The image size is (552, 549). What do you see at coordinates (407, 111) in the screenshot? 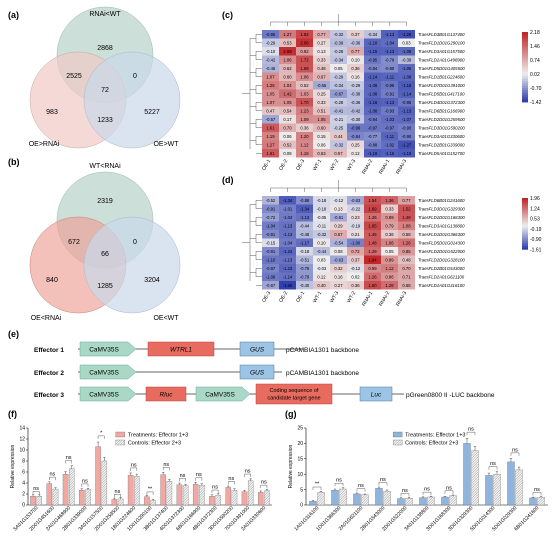
I see `heatmap-cell-value: -1.15` at bounding box center [407, 111].